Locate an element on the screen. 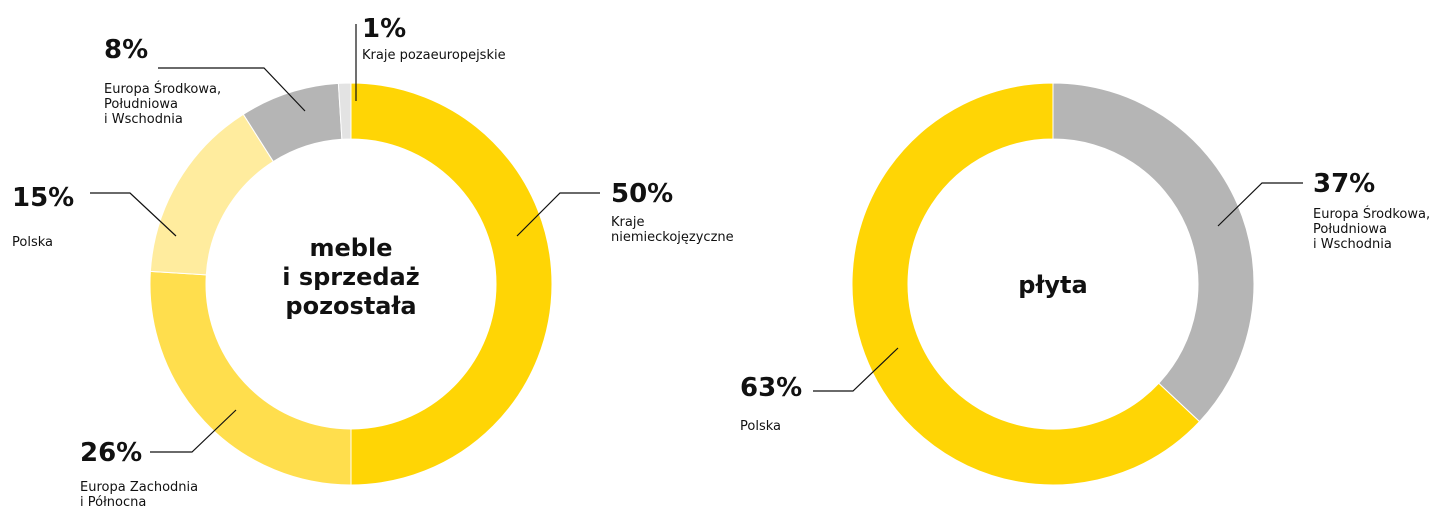 This screenshot has width=1456, height=510. center-label-line: płyta is located at coordinates (1052, 285).